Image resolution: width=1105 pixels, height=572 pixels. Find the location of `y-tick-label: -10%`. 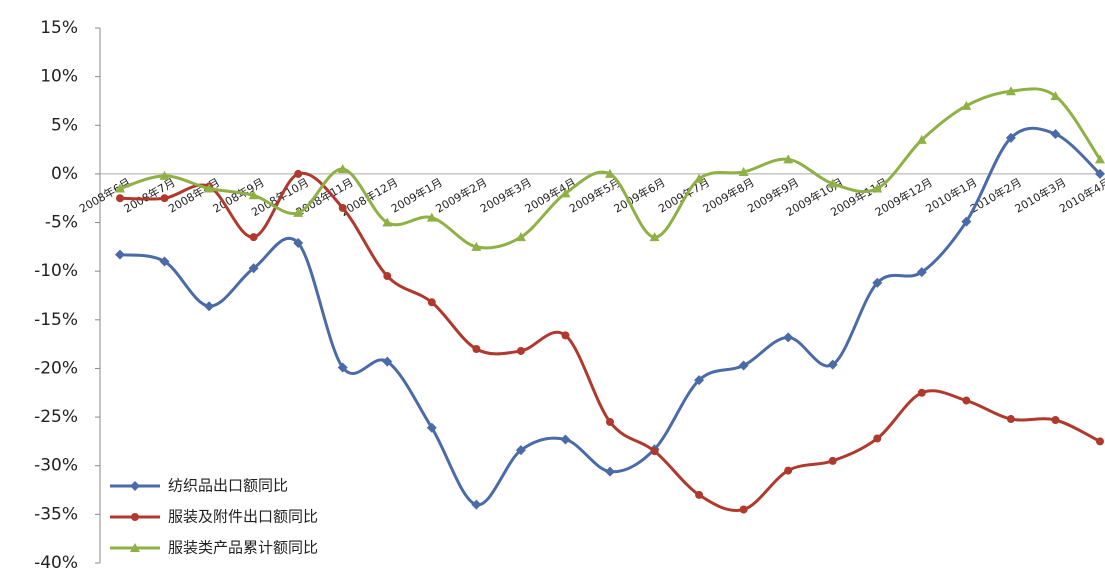

y-tick-label: -10% is located at coordinates (56, 271).